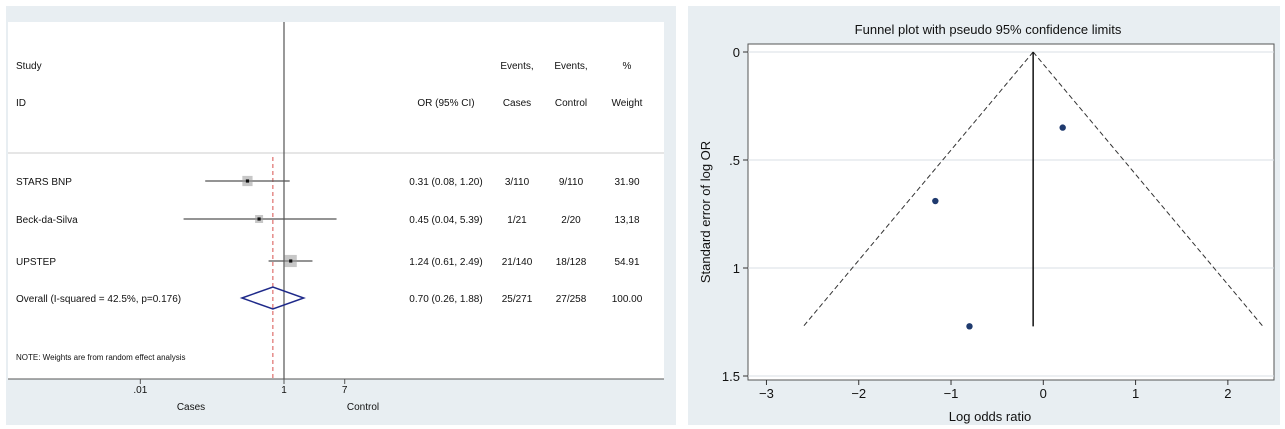  What do you see at coordinates (517, 262) in the screenshot?
I see `study-events-cases: 21/140` at bounding box center [517, 262].